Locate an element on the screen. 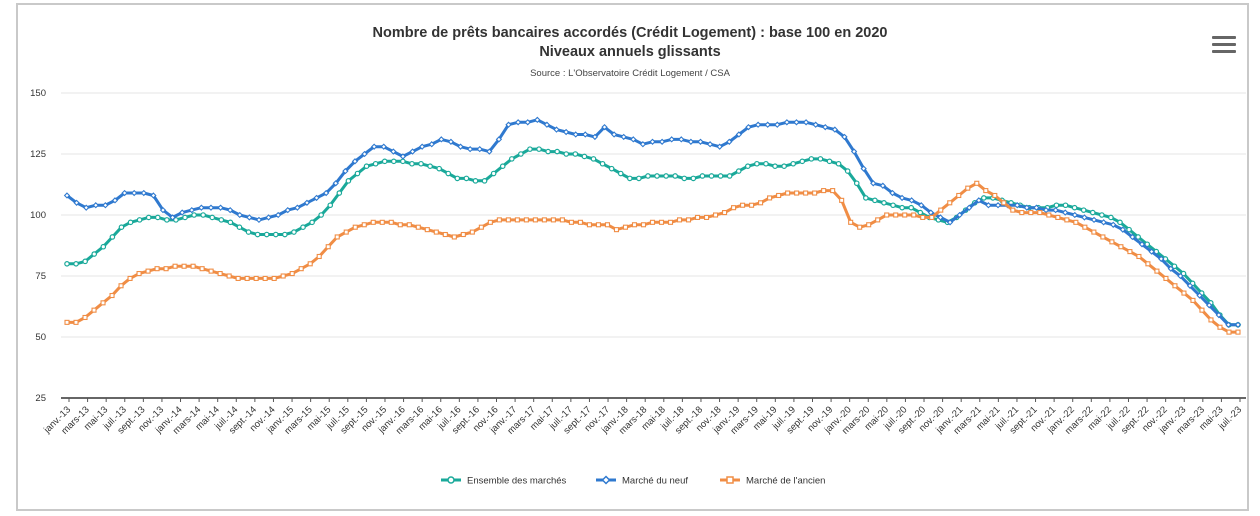  y-tick-label: 100 is located at coordinates (38, 215).